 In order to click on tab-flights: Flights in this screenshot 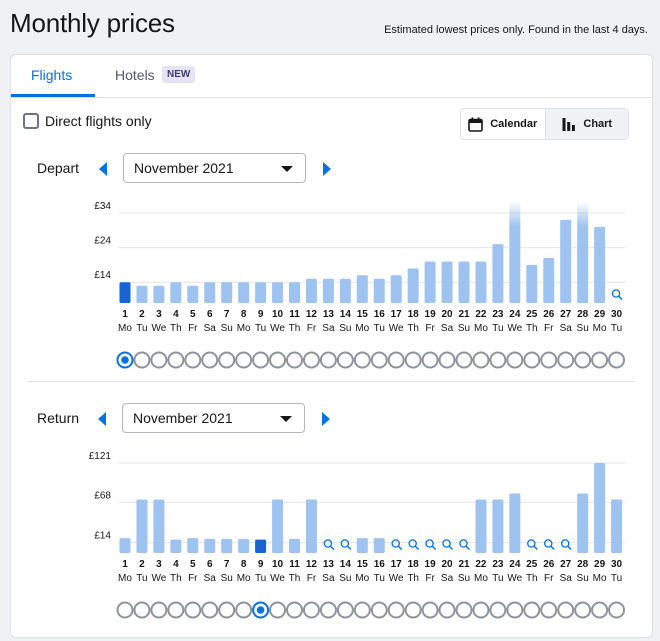, I will do `click(52, 75)`.